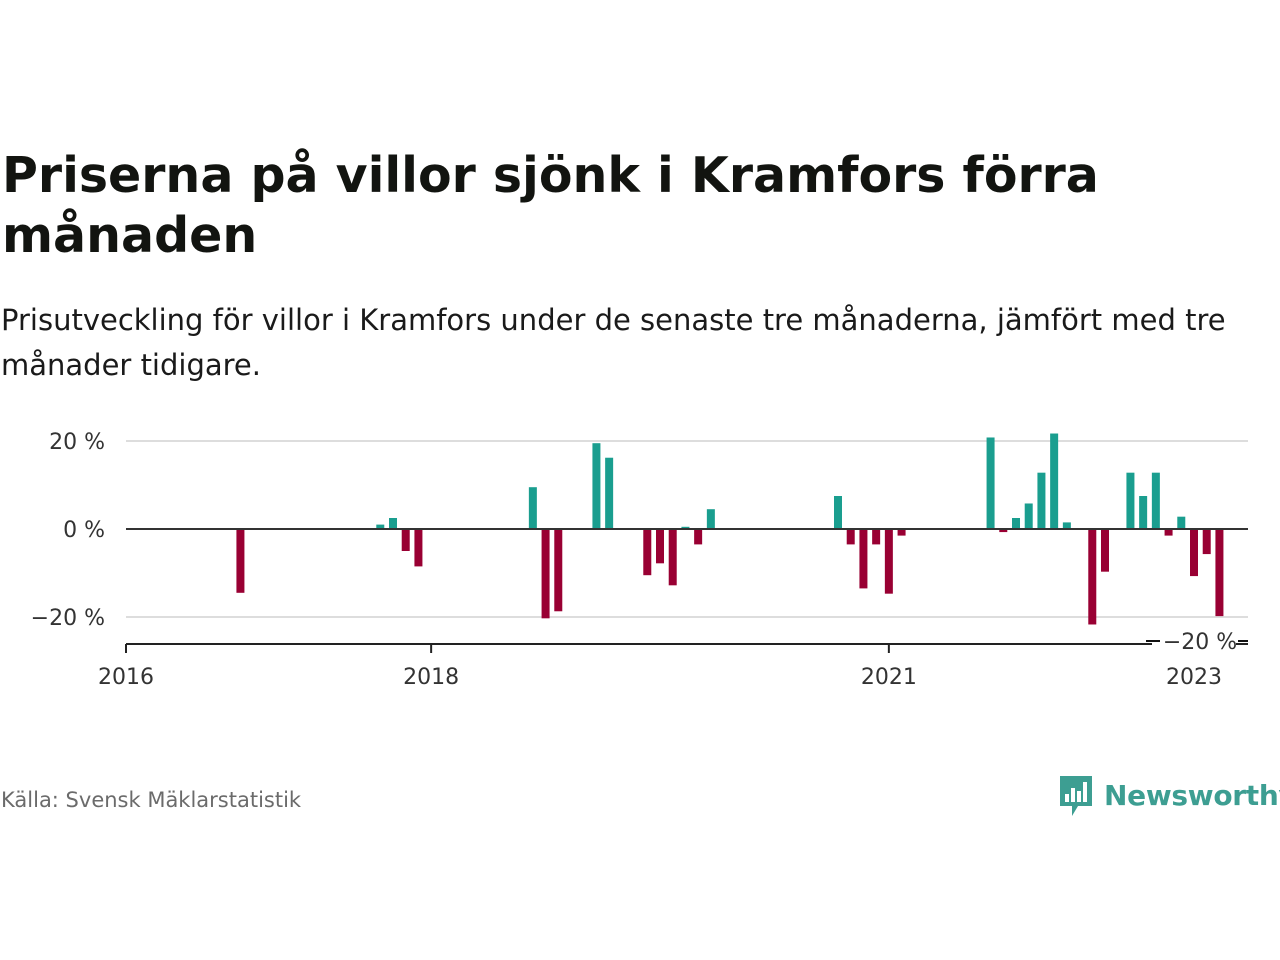 This screenshot has width=1280, height=960. I want to click on y-axis-labels: 20 % 0 % −20 %, so click(68, 530).